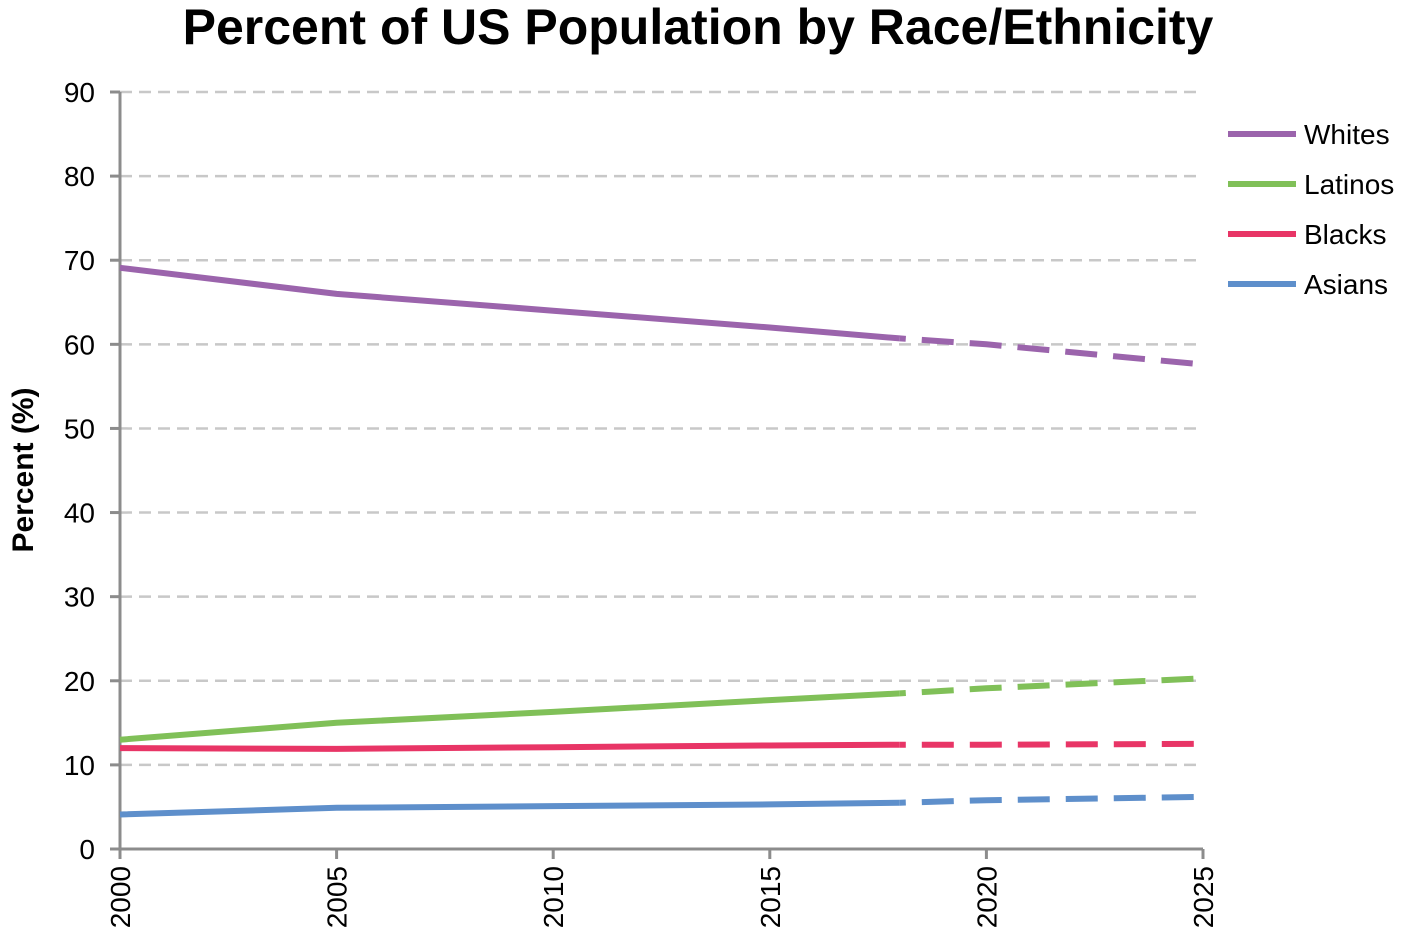  Describe the element at coordinates (79, 92) in the screenshot. I see `y-tick-label-90: 90` at that location.